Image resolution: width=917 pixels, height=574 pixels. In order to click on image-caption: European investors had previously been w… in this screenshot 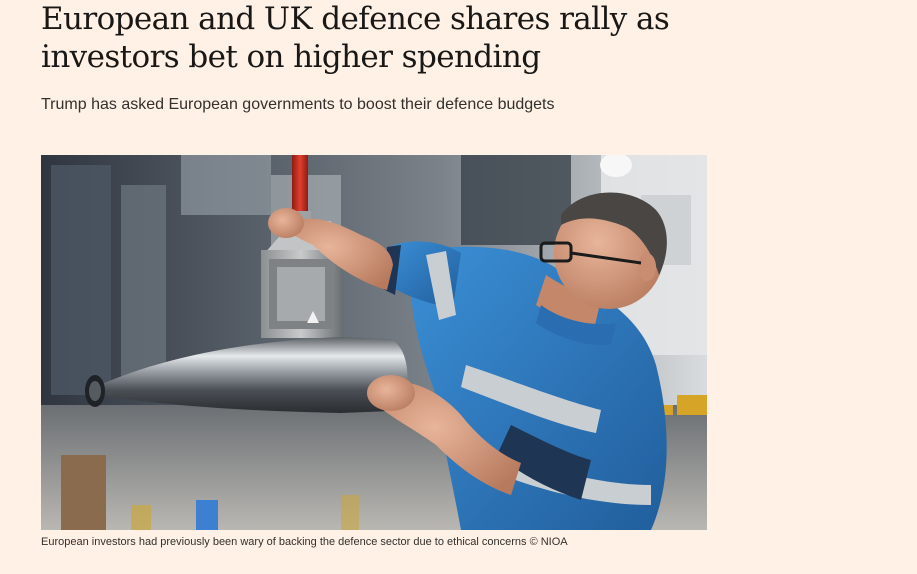, I will do `click(304, 542)`.